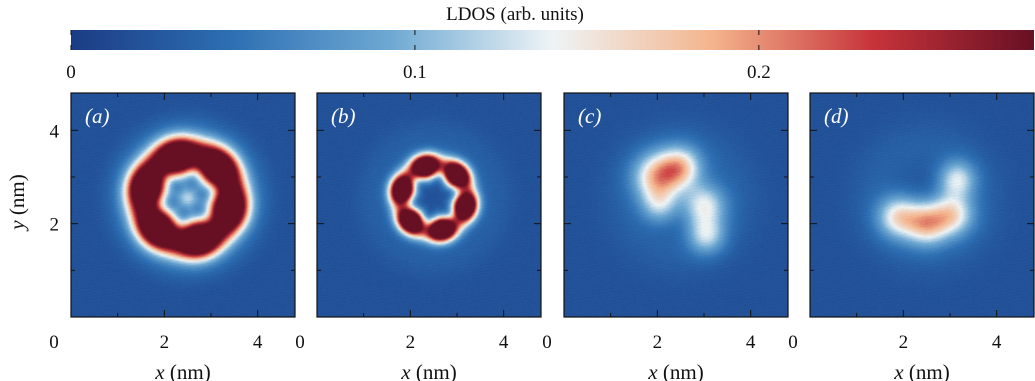 The height and width of the screenshot is (381, 1035). Describe the element at coordinates (17, 197) in the screenshot. I see `y-axis-unit: (nm)` at that location.